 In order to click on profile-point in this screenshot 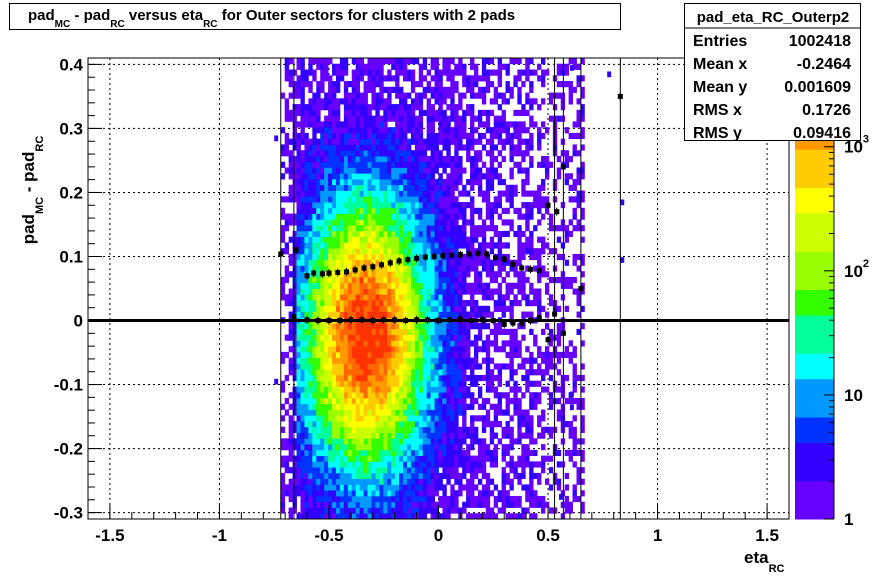, I will do `click(460, 319)`.